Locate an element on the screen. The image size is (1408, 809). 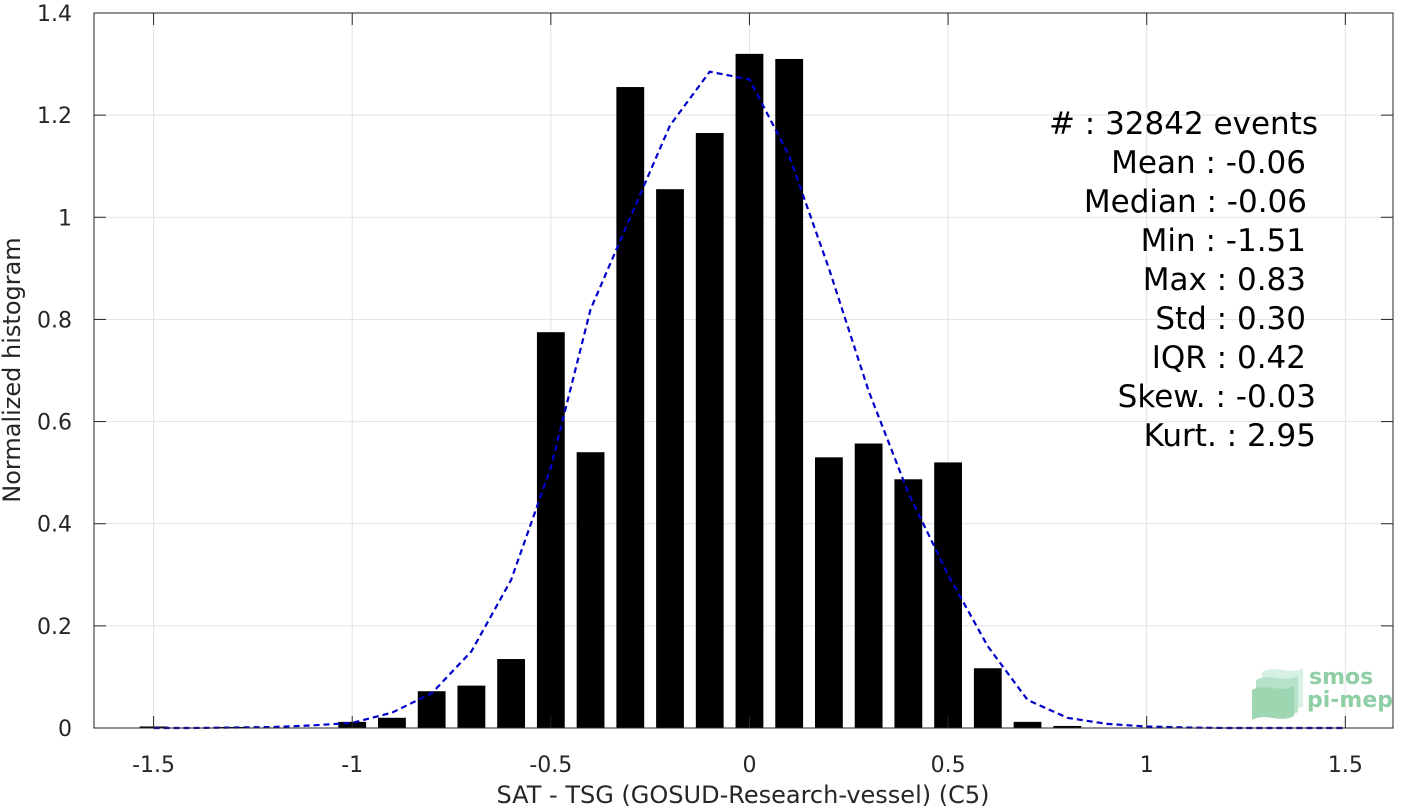
stat-line: Skew. : -0.03 is located at coordinates (1217, 397).